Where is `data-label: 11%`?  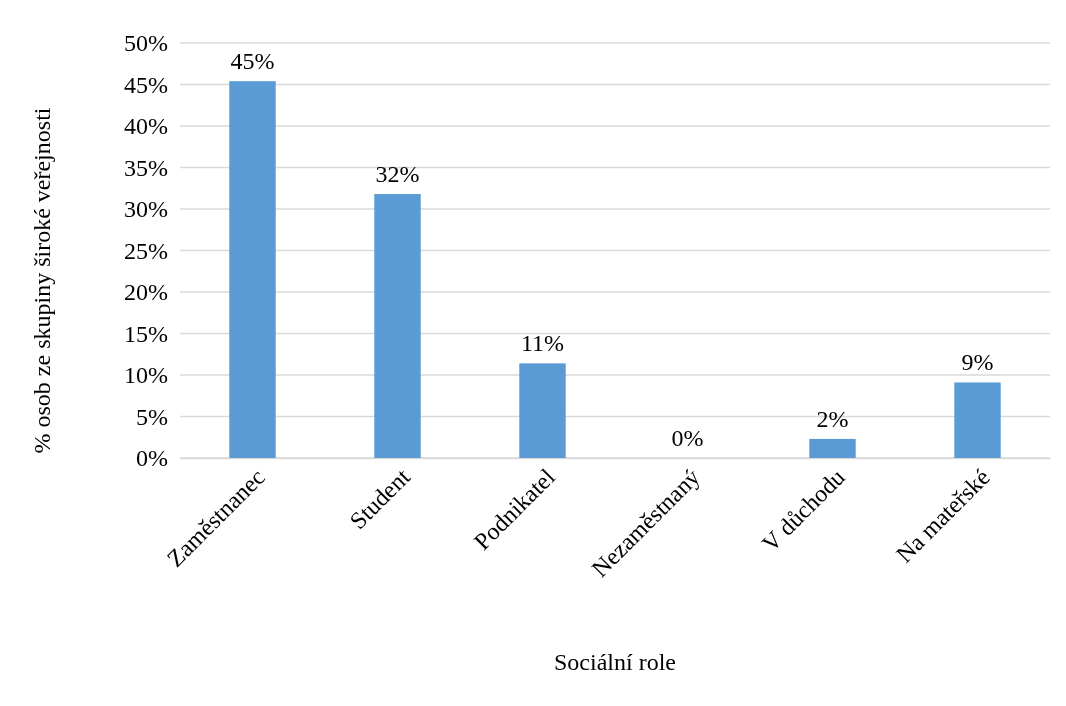 data-label: 11% is located at coordinates (542, 343).